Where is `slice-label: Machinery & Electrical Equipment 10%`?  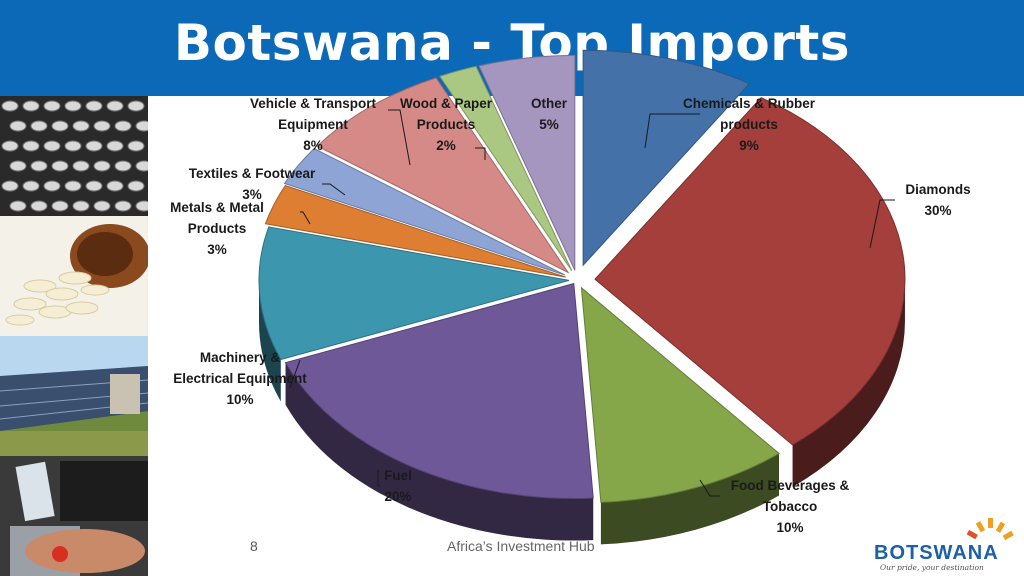 slice-label: Machinery & Electrical Equipment 10% is located at coordinates (240, 378).